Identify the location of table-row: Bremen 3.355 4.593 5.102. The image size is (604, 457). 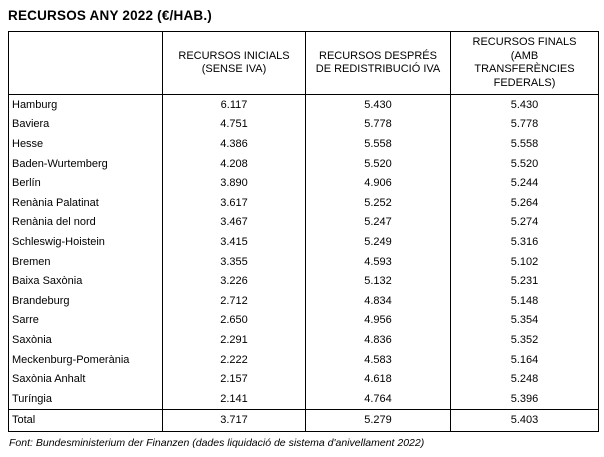
(303, 261).